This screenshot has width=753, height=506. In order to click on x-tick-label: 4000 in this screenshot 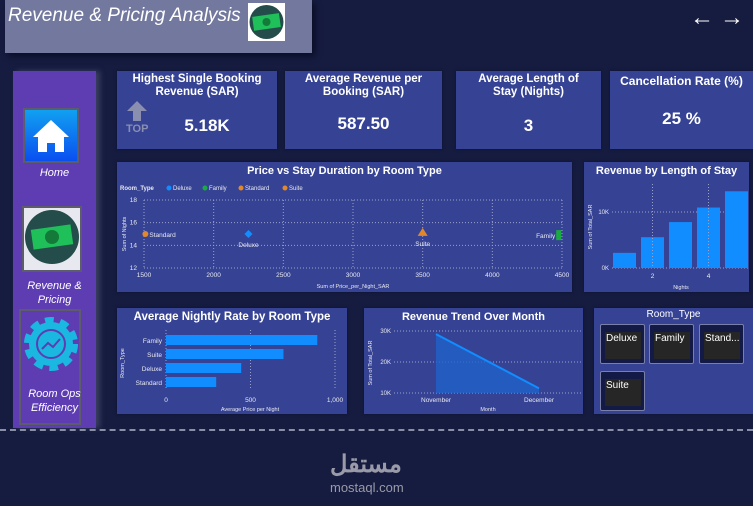, I will do `click(492, 275)`.